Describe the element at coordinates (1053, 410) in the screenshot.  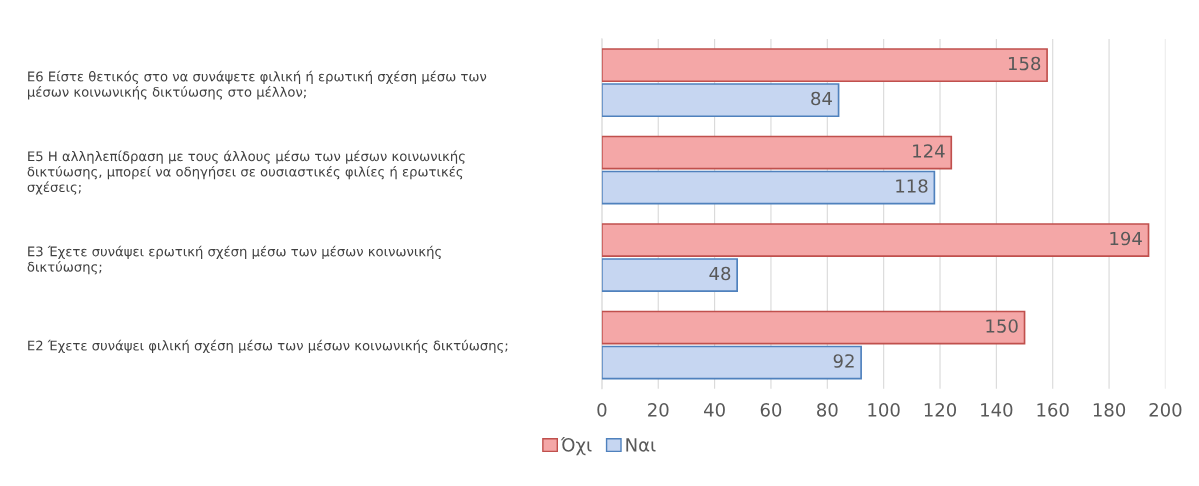
I see `x-tick-label: 160` at that location.